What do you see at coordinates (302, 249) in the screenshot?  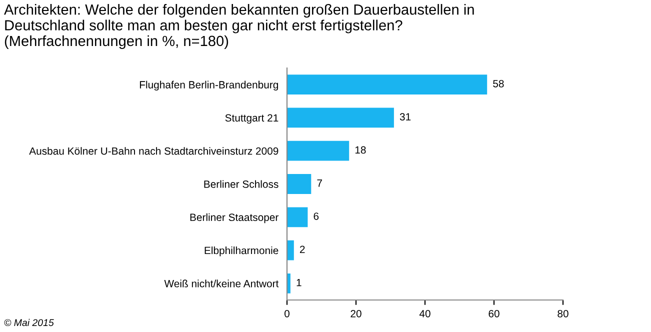 I see `data-label: 2` at bounding box center [302, 249].